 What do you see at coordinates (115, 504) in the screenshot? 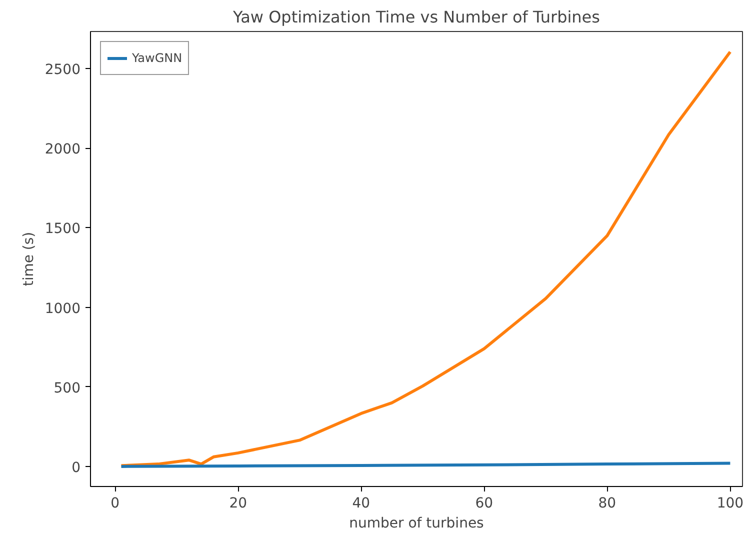
I see `x-tick-label: 0` at bounding box center [115, 504].